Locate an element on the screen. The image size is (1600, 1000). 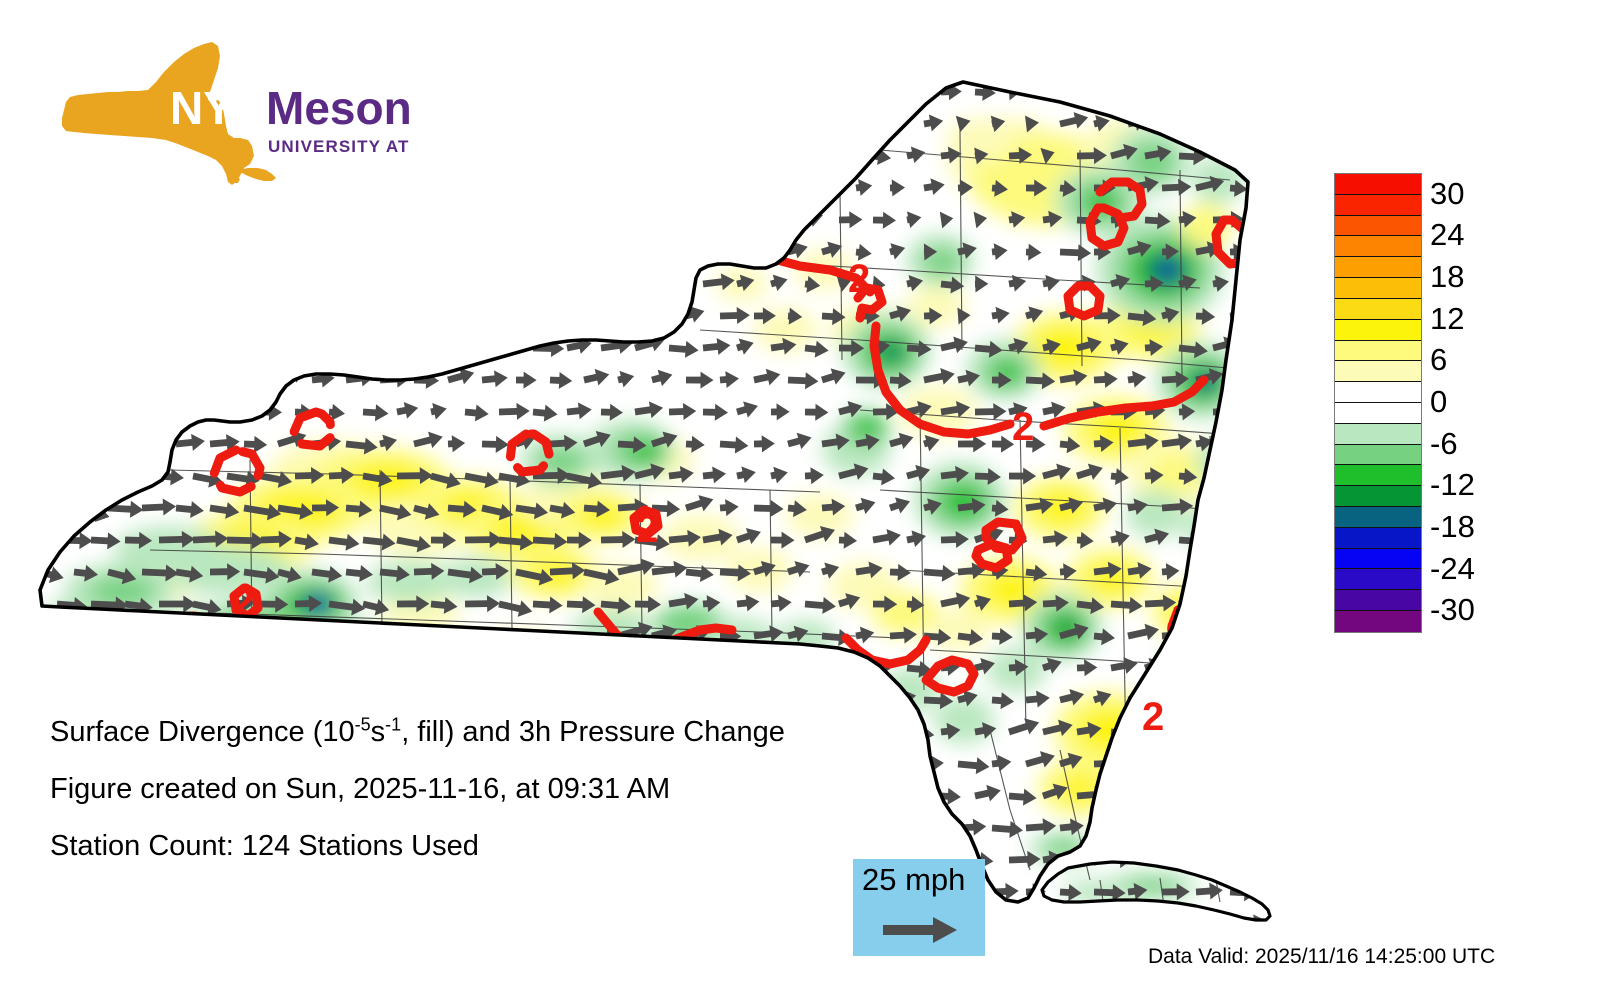
colorbar-tick: -6 is located at coordinates (1444, 443).